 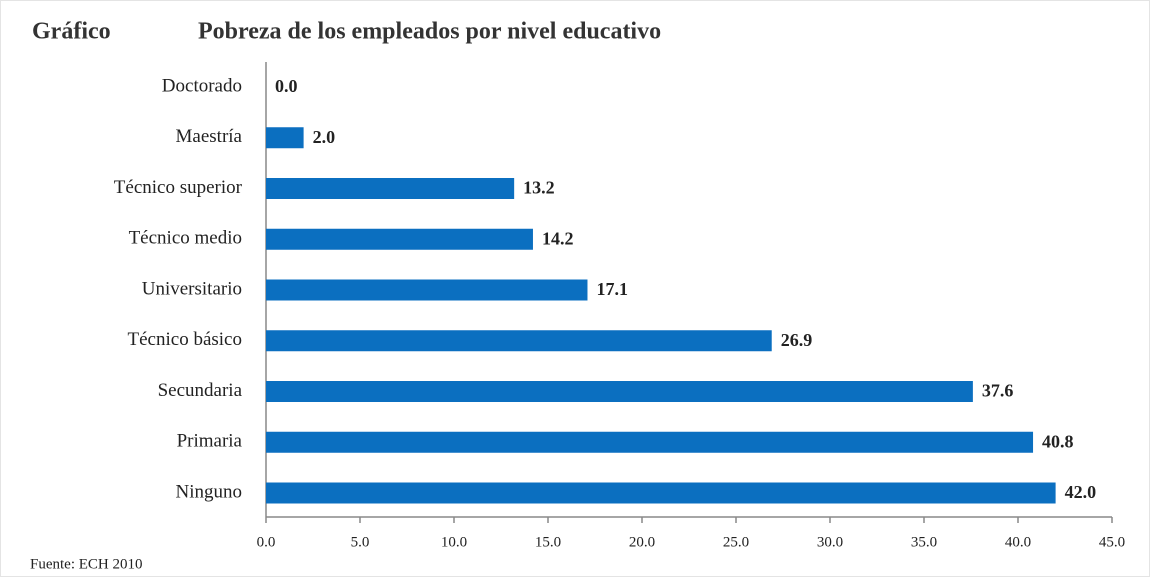 What do you see at coordinates (1112, 542) in the screenshot?
I see `x-tick-label: 45.0` at bounding box center [1112, 542].